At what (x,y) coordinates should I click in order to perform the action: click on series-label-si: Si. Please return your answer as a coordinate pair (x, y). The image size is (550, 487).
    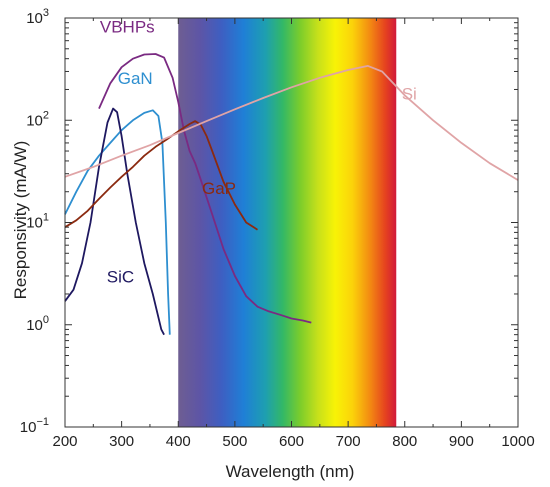
    Looking at the image, I should click on (409, 93).